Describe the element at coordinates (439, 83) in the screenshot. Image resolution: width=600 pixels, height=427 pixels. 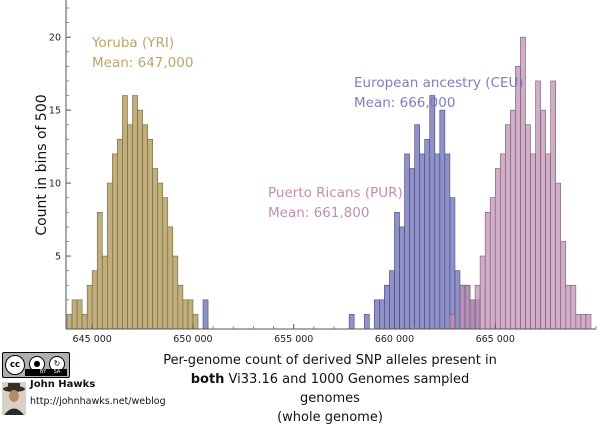
I see `series-annotation-2-line0: European ancestry (CEU)` at that location.